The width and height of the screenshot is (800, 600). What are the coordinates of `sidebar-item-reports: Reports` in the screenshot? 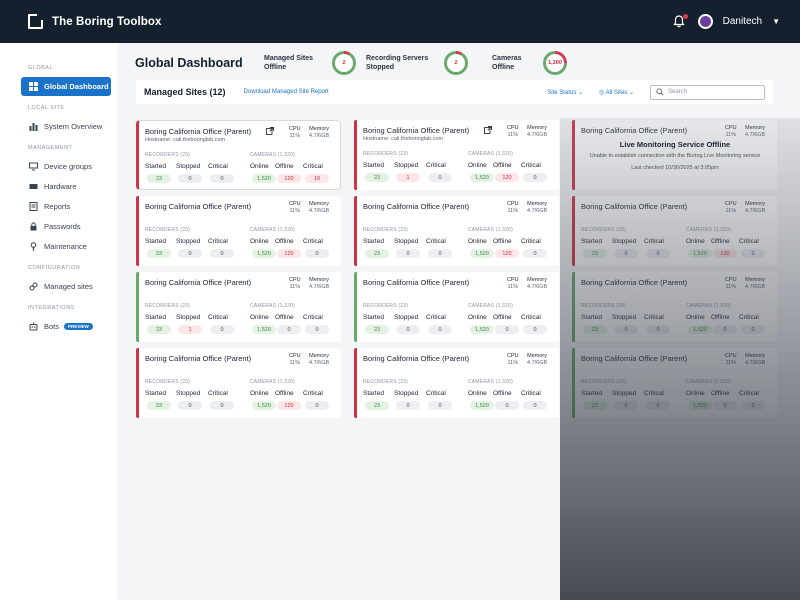 It's located at (66, 206).